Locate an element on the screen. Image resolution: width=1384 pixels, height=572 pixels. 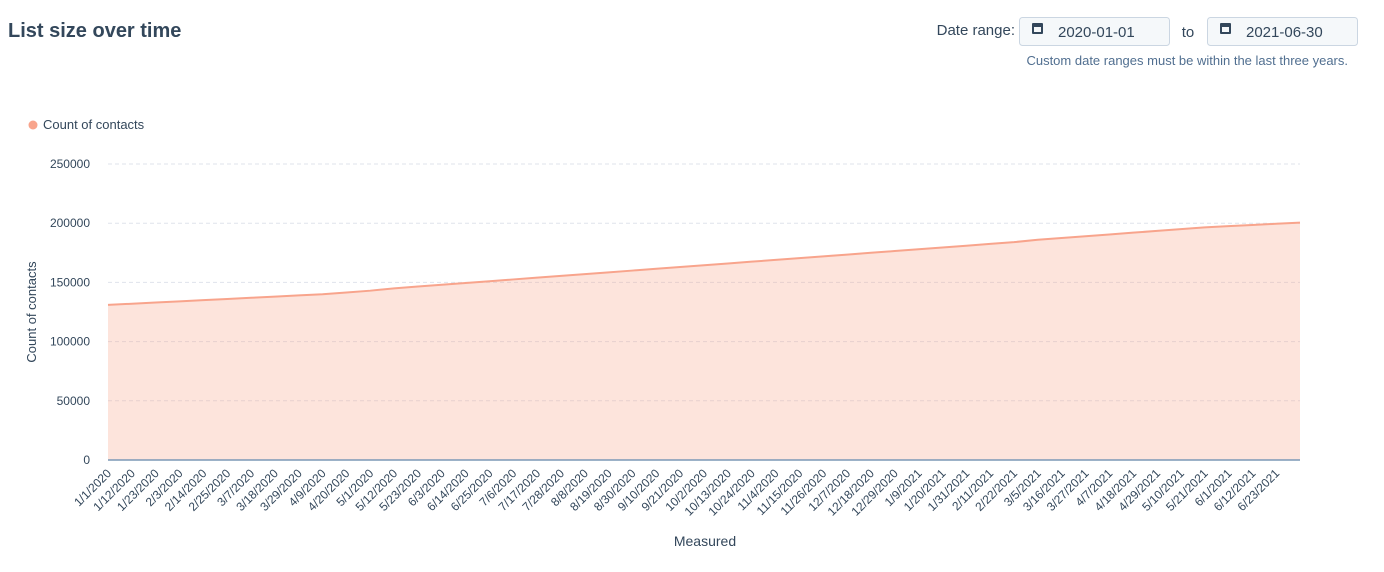
to-label: to is located at coordinates (1188, 32).